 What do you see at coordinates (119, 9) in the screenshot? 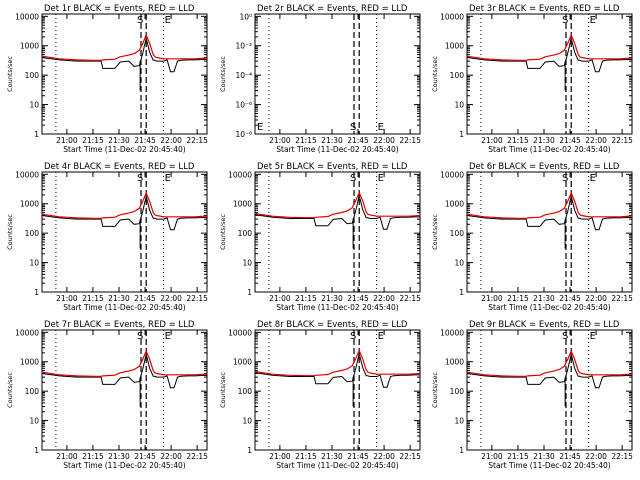
I see `panel-title: Det 1r BLACK = Events, RED = LLD` at bounding box center [119, 9].